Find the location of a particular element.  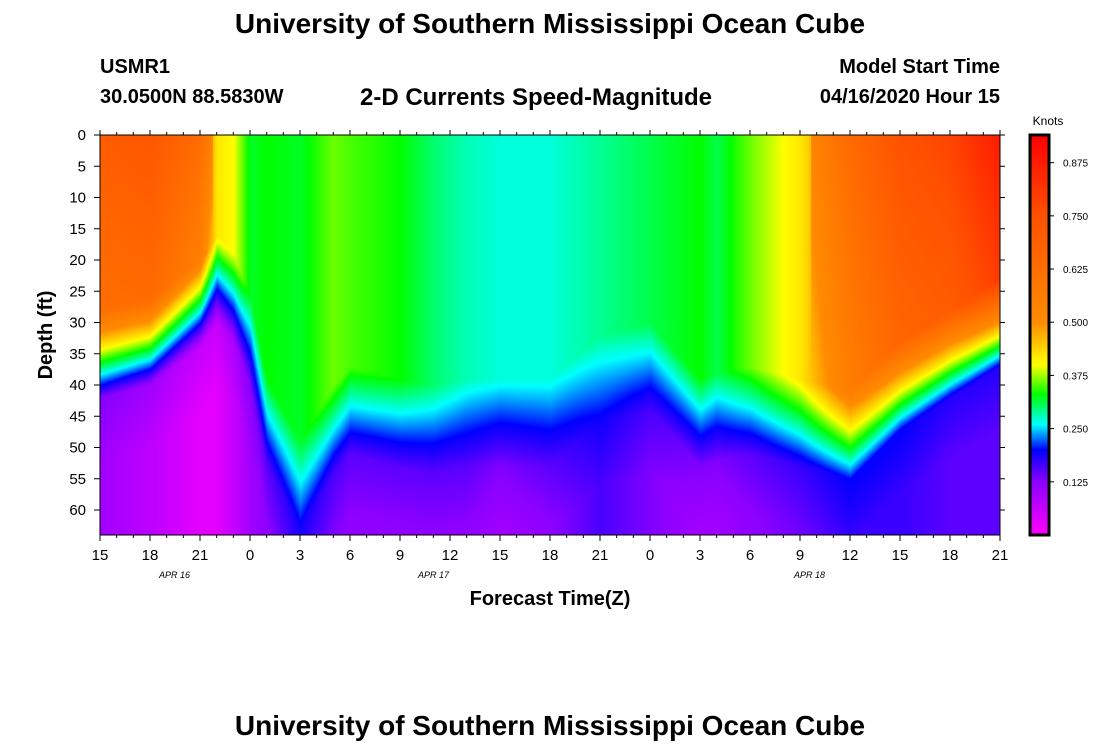

y-tick-label: 20 is located at coordinates (77, 260).